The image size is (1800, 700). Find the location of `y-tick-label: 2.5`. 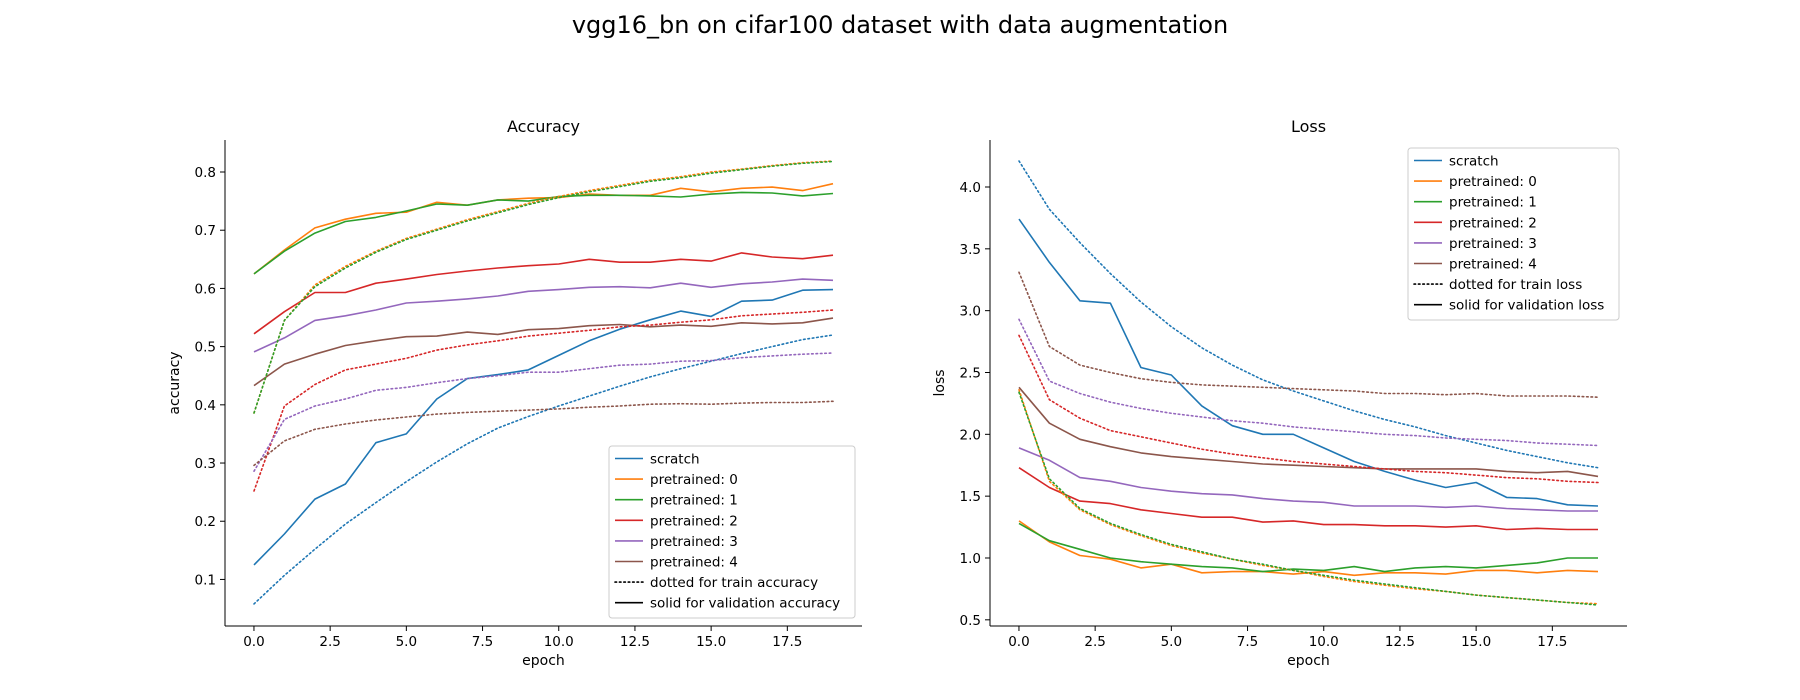

y-tick-label: 2.5 is located at coordinates (970, 373).